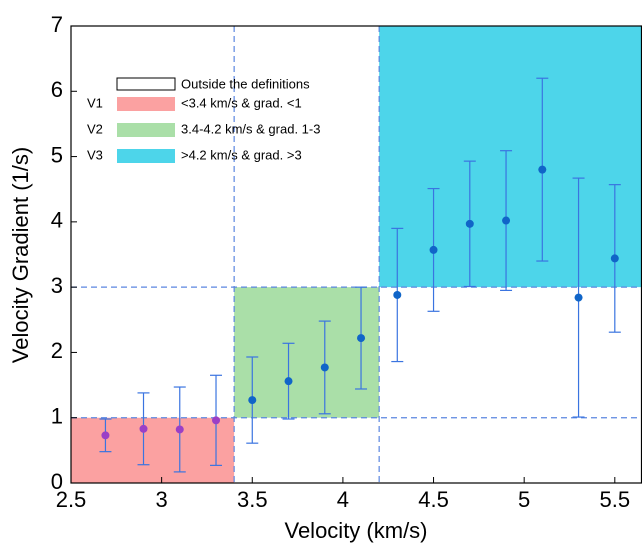  I want to click on x-tick-label: 2.5, so click(71, 499).